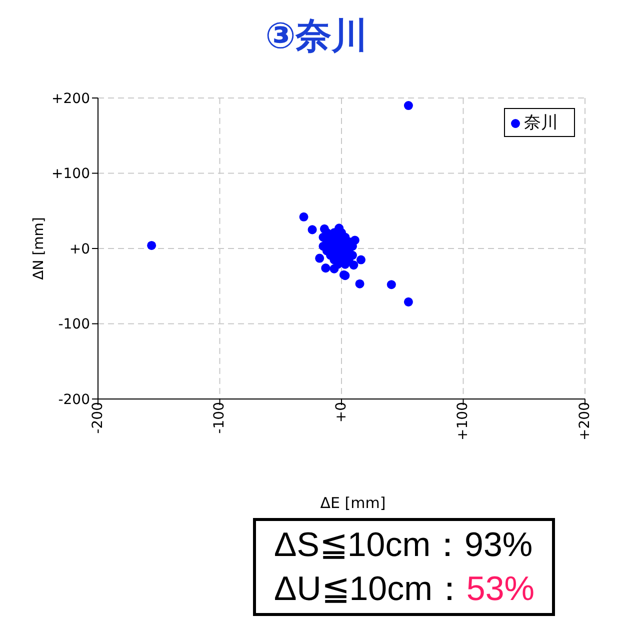 This screenshot has height=630, width=633. What do you see at coordinates (463, 421) in the screenshot?
I see `x-tick-label: +100` at bounding box center [463, 421].